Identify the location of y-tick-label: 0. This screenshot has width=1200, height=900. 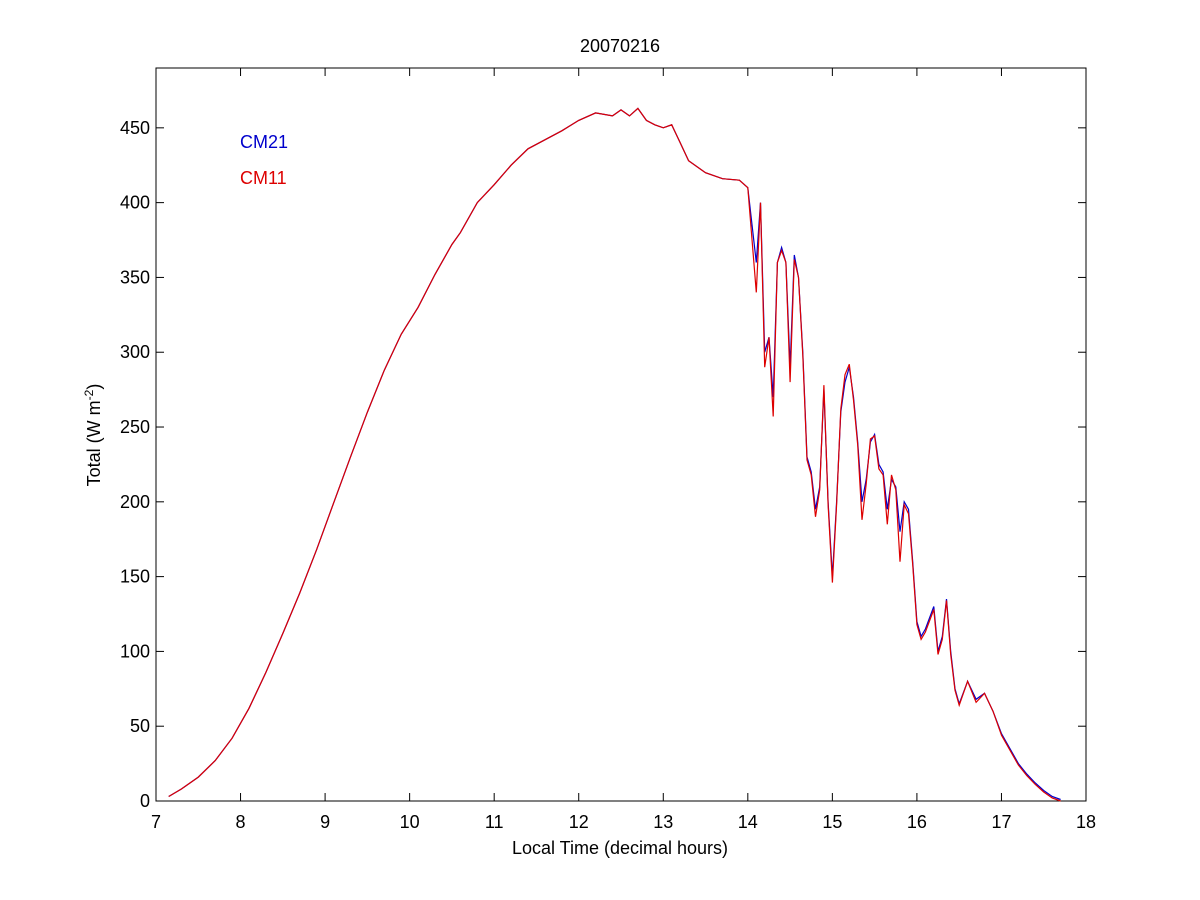
(145, 801).